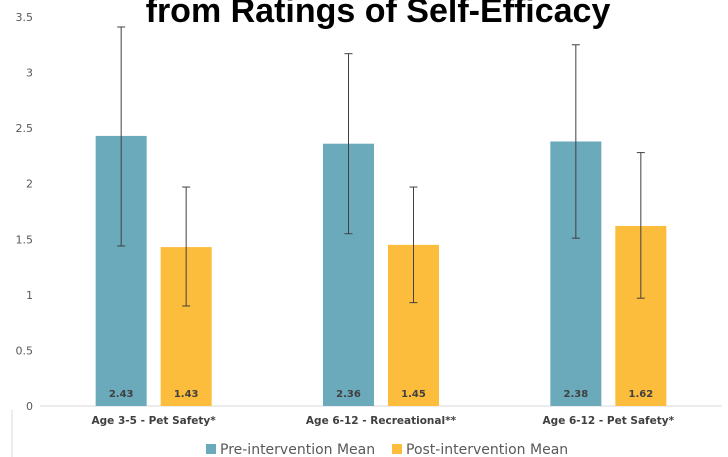  I want to click on category-label: Age 6-12 - Pet Safety*, so click(609, 421).